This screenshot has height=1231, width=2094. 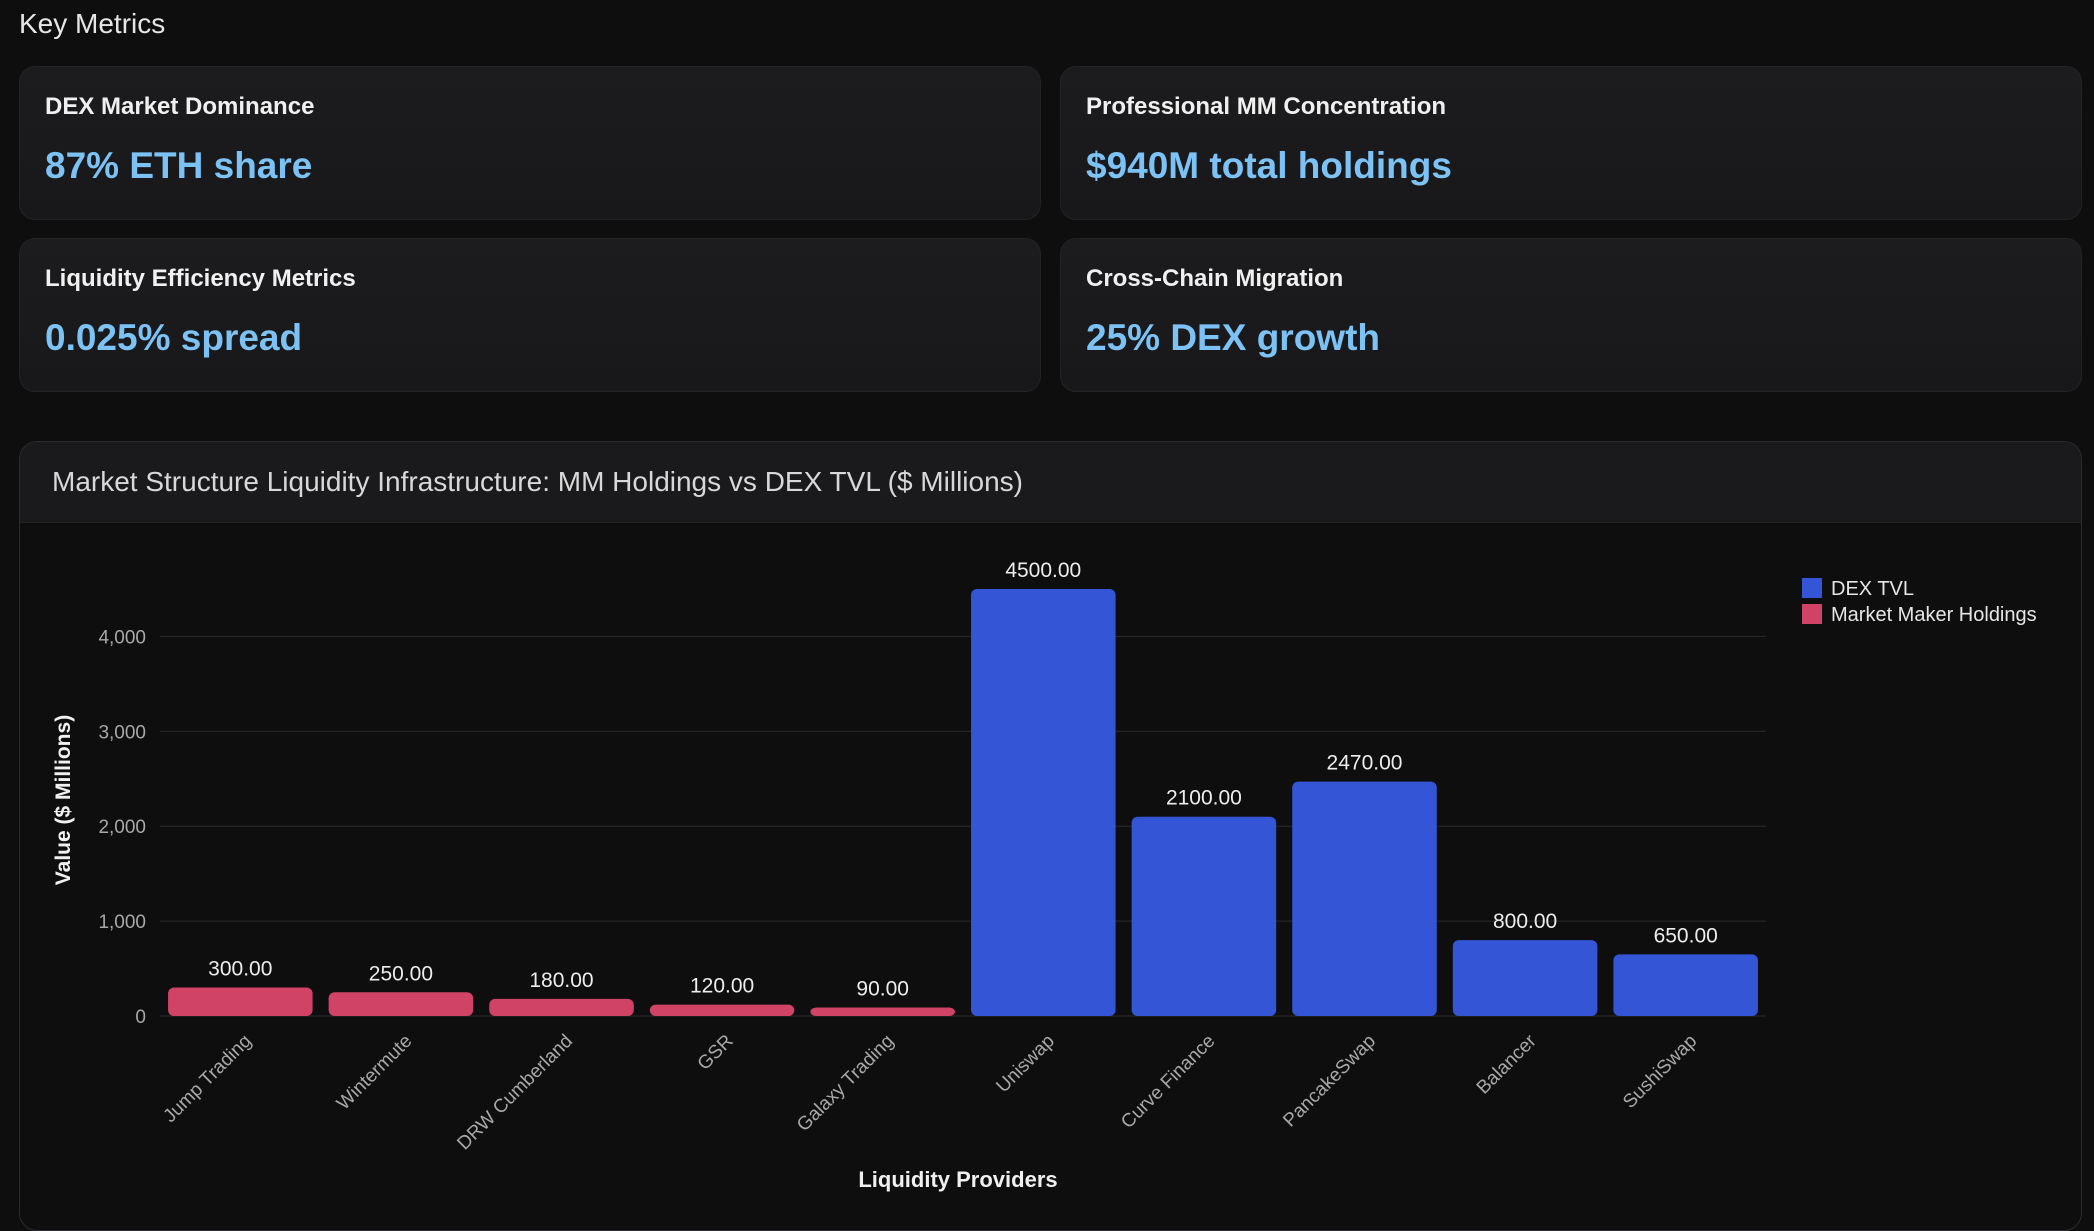 What do you see at coordinates (1329, 1081) in the screenshot?
I see `x-tick-label: PancakeSwap` at bounding box center [1329, 1081].